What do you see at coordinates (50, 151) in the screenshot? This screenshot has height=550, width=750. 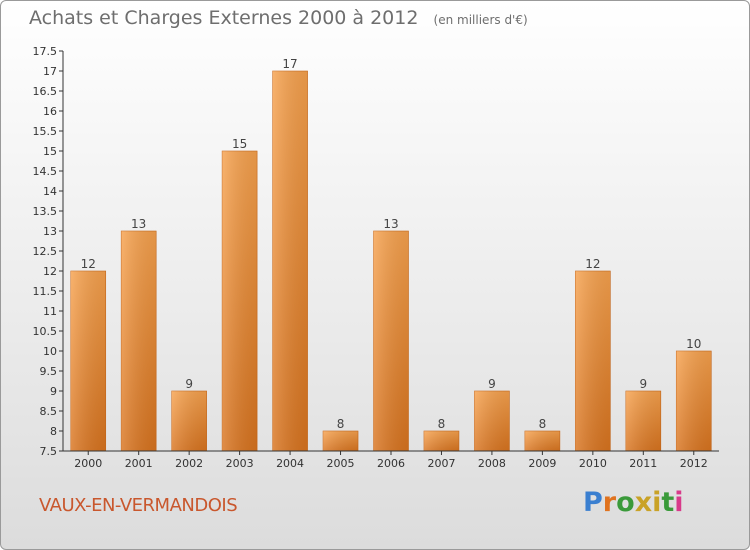 I see `y-tick-label: 15` at bounding box center [50, 151].